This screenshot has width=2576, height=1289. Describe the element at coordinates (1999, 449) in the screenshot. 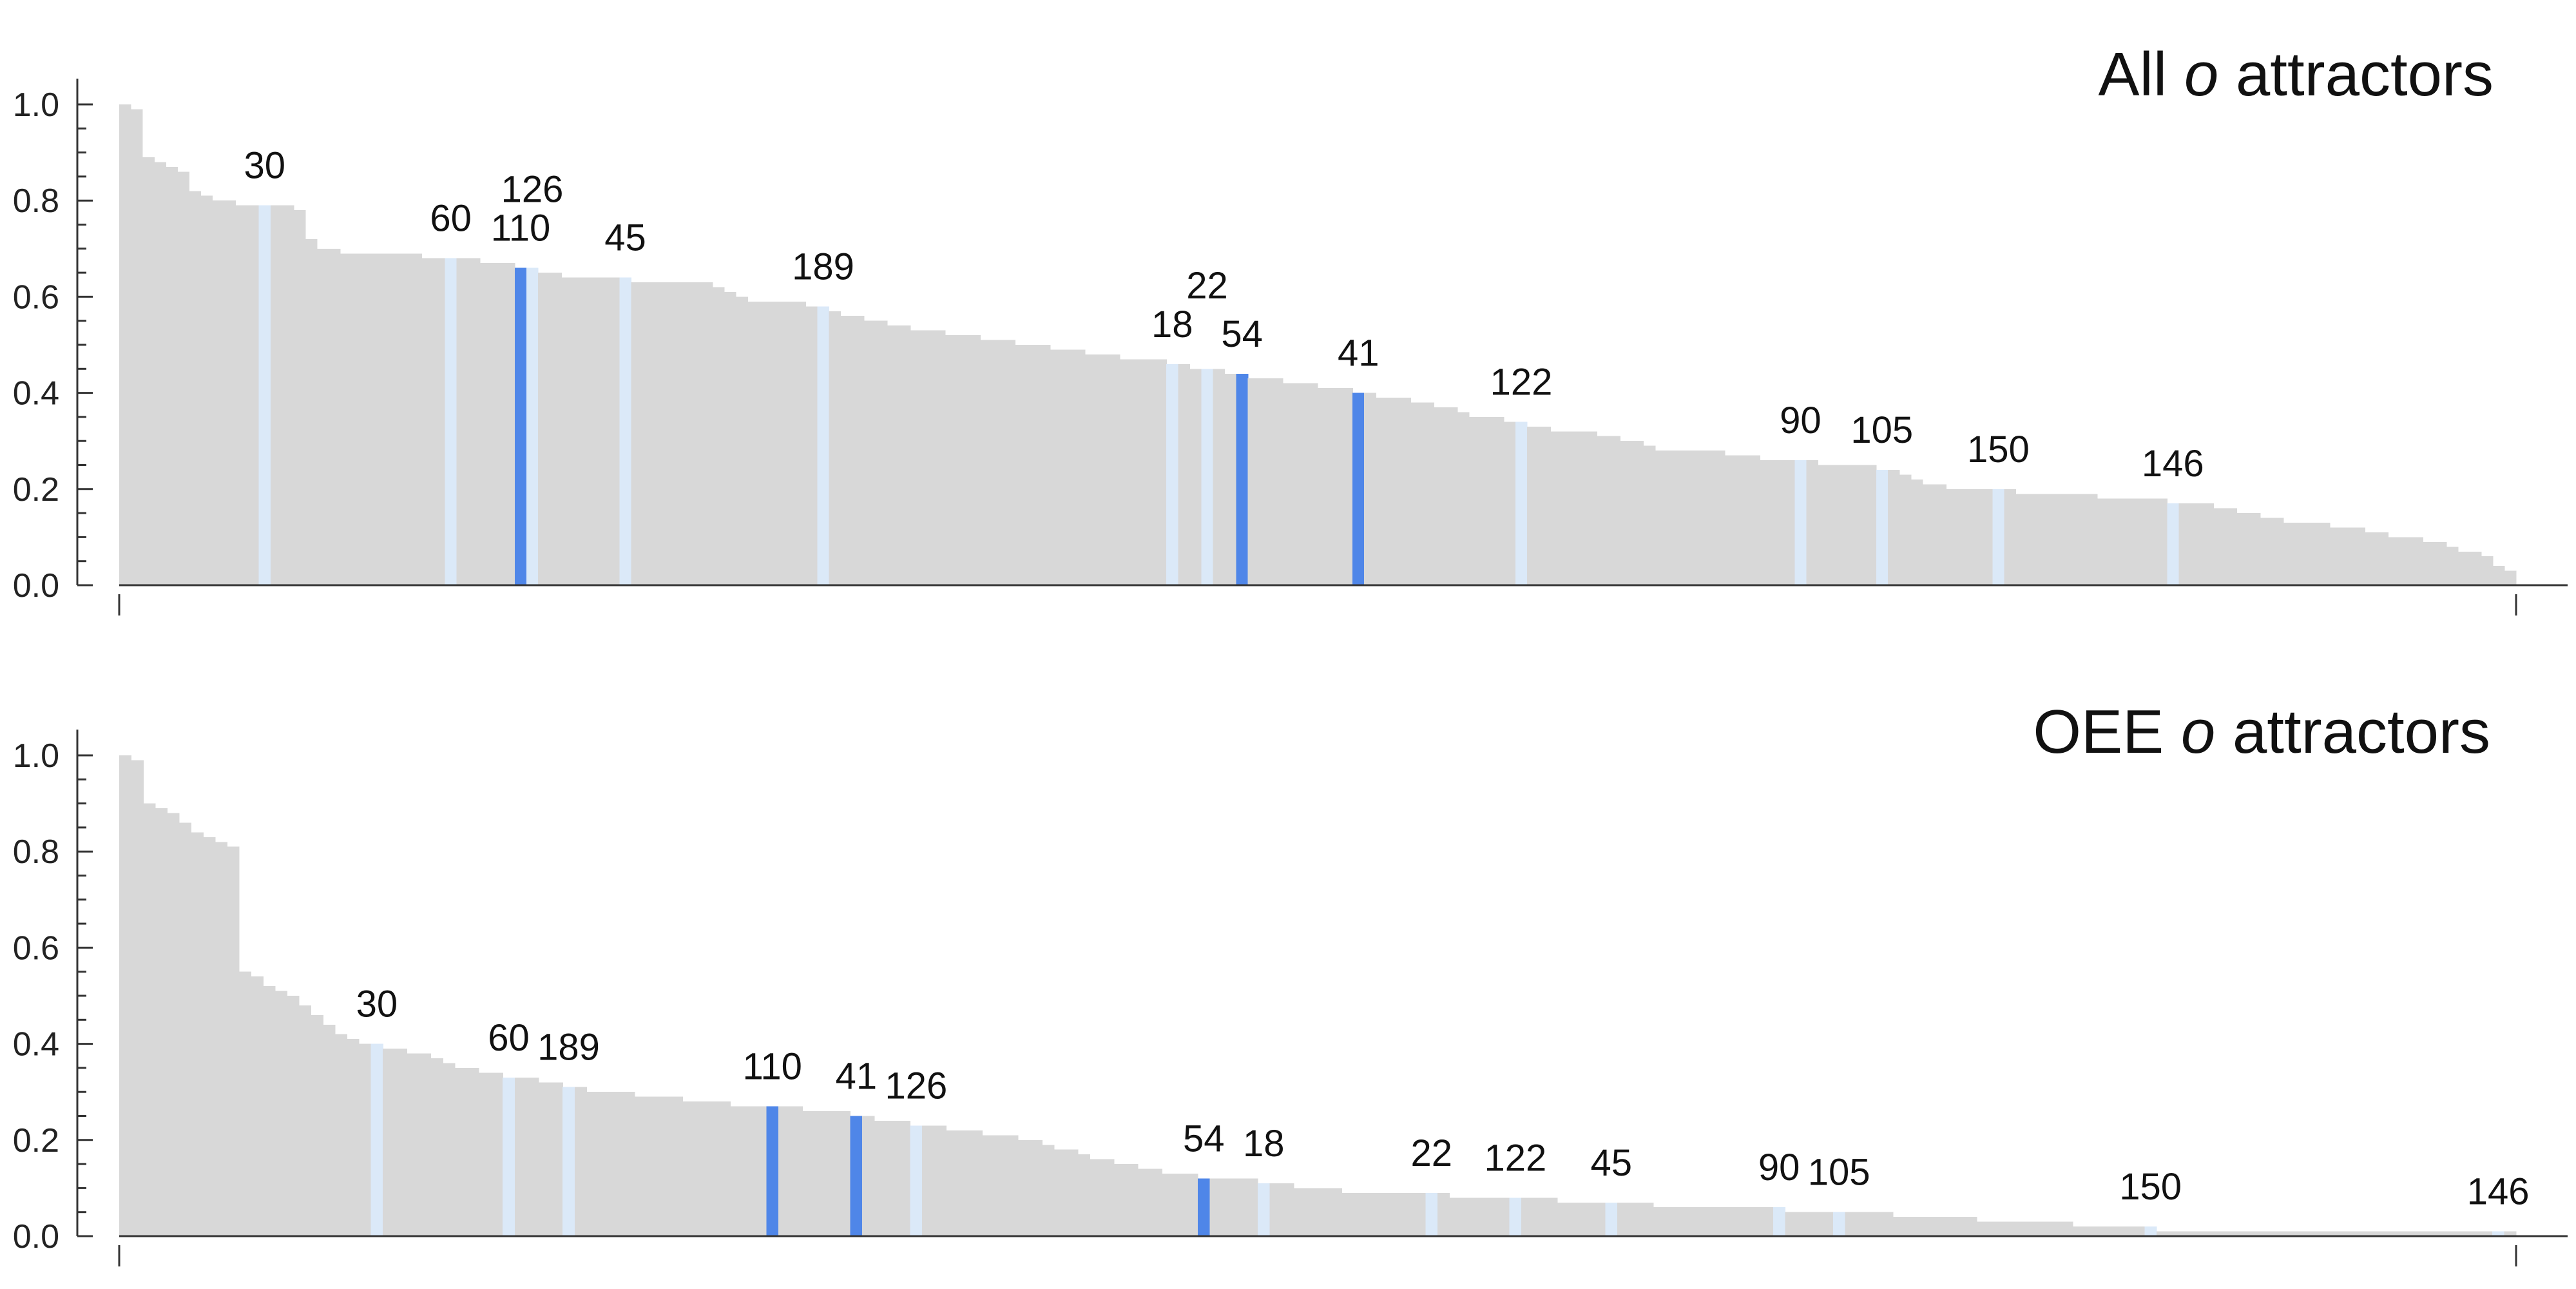

I see `bar-annotation-label: 150` at that location.